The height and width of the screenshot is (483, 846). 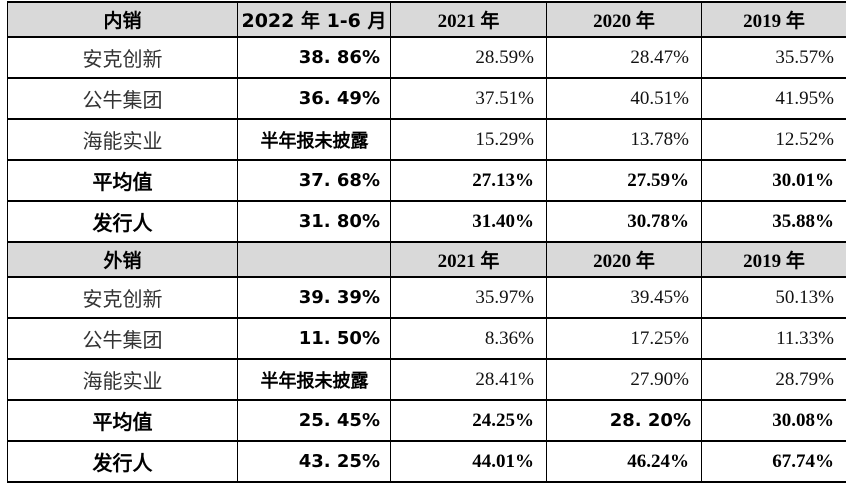 I want to click on column-header: 2022 年 1-6 月, so click(x=314, y=19).